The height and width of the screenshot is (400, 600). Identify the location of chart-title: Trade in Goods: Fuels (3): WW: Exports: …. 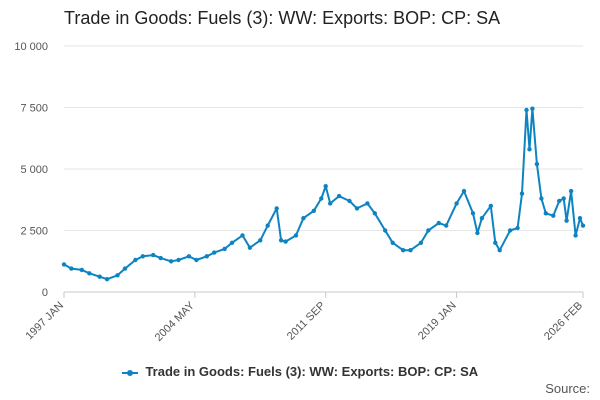
(282, 18).